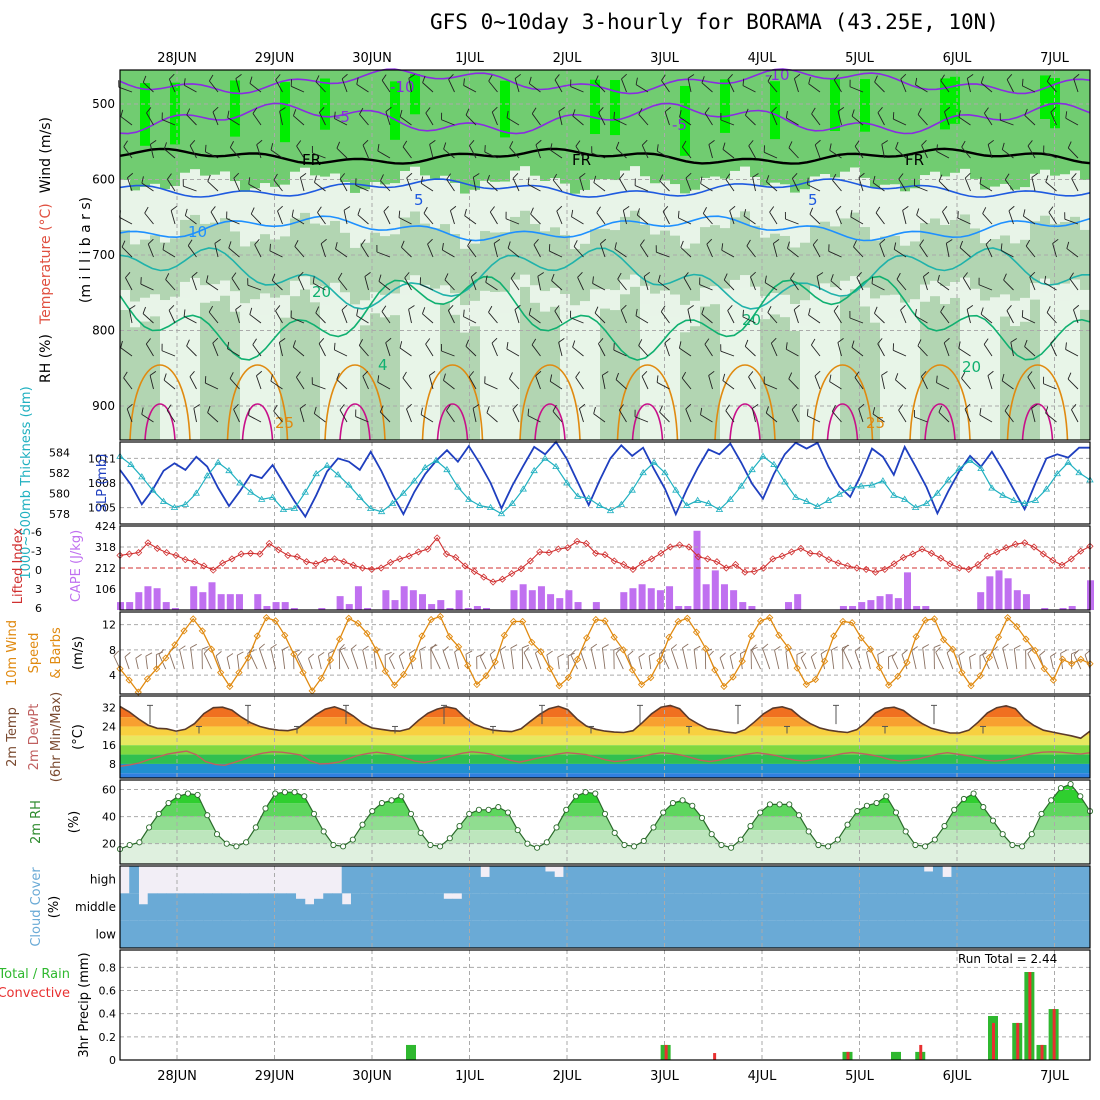  Describe the element at coordinates (921, 1052) in the screenshot. I see `precip-convective-bar` at that location.